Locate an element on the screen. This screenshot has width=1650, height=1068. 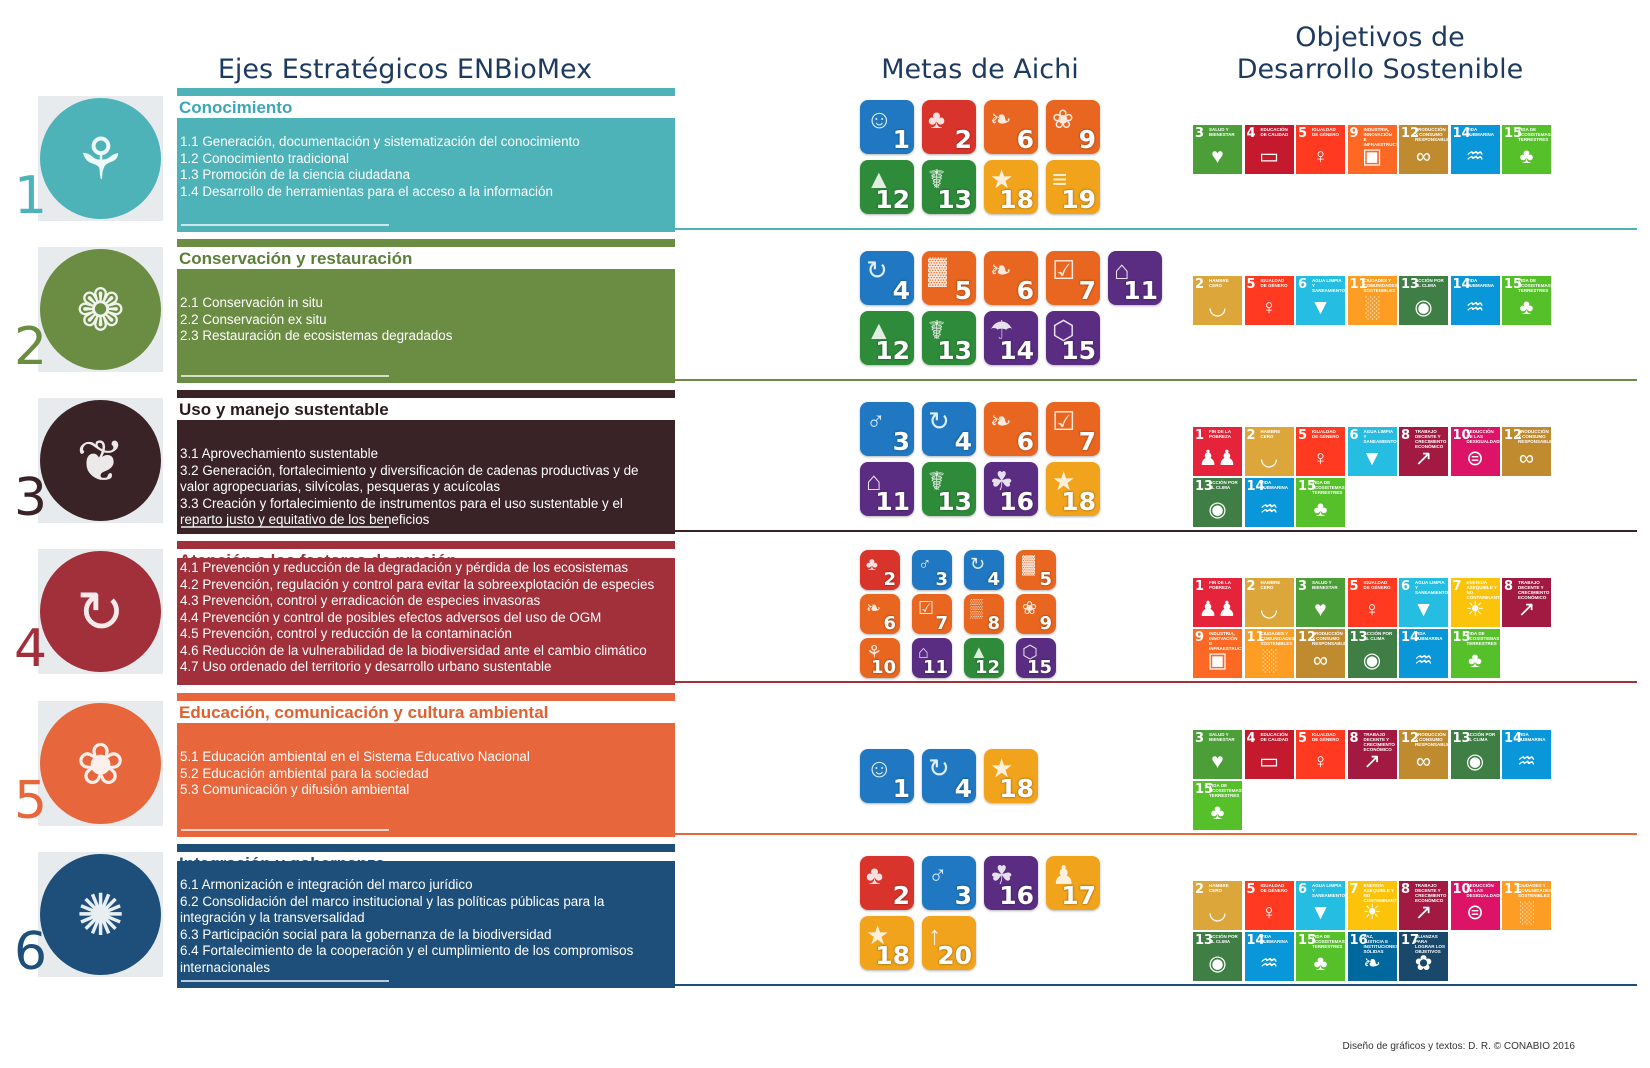
axis-number: 5 is located at coordinates (31, 801).